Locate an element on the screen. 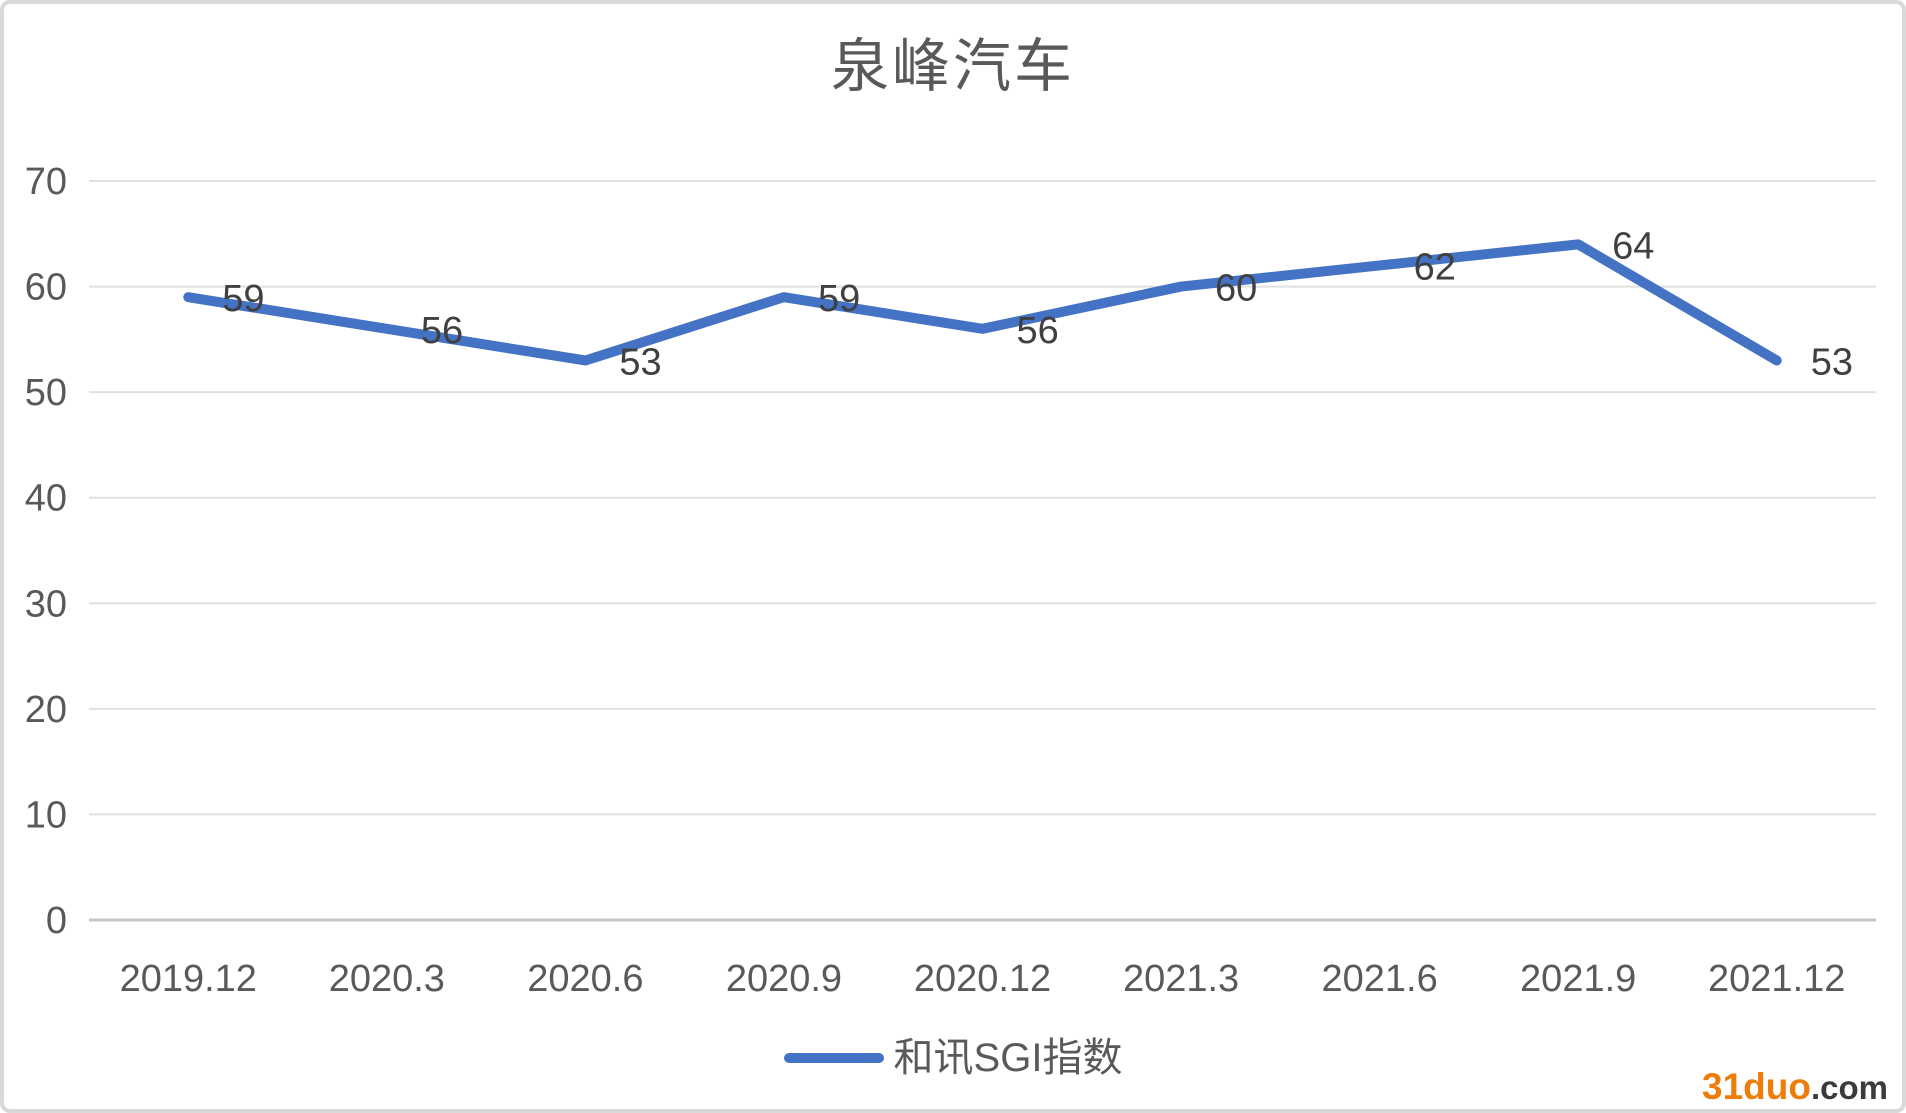 The height and width of the screenshot is (1113, 1906). y-tick-label: 20 is located at coordinates (46, 710).